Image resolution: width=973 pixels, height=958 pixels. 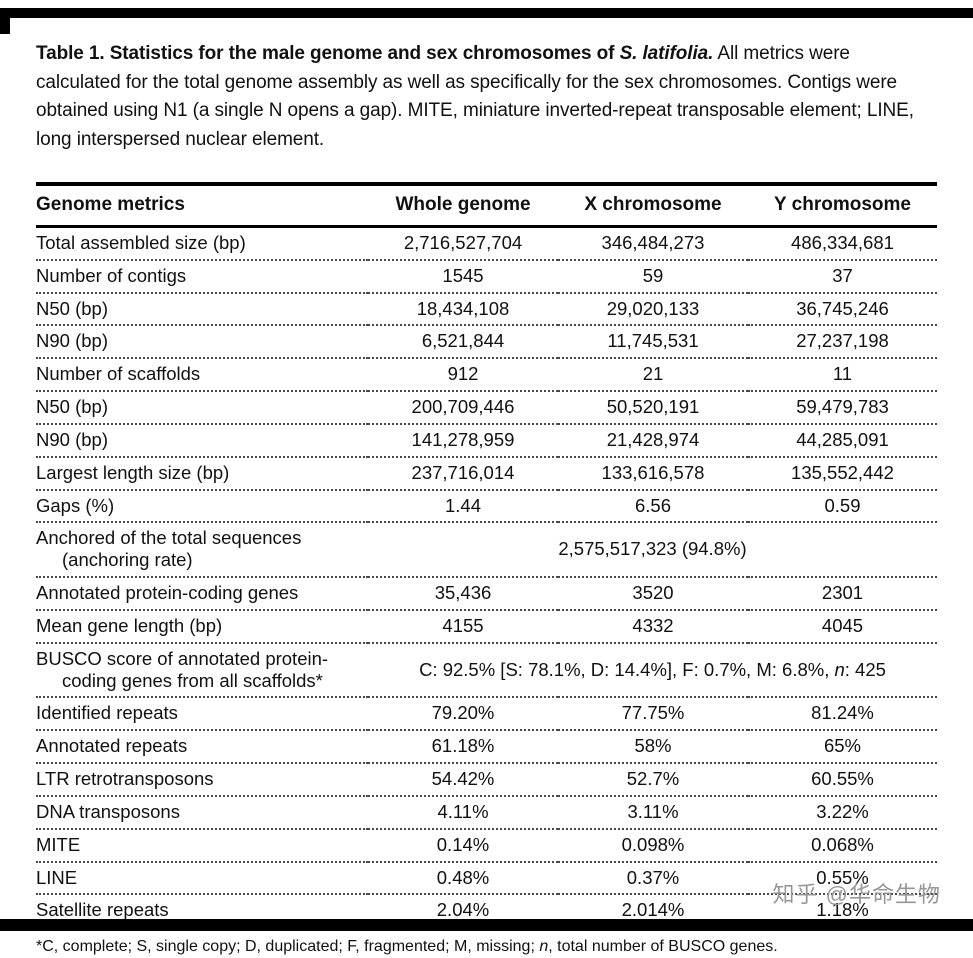 What do you see at coordinates (842, 845) in the screenshot?
I see `row-value: 0.068%` at bounding box center [842, 845].